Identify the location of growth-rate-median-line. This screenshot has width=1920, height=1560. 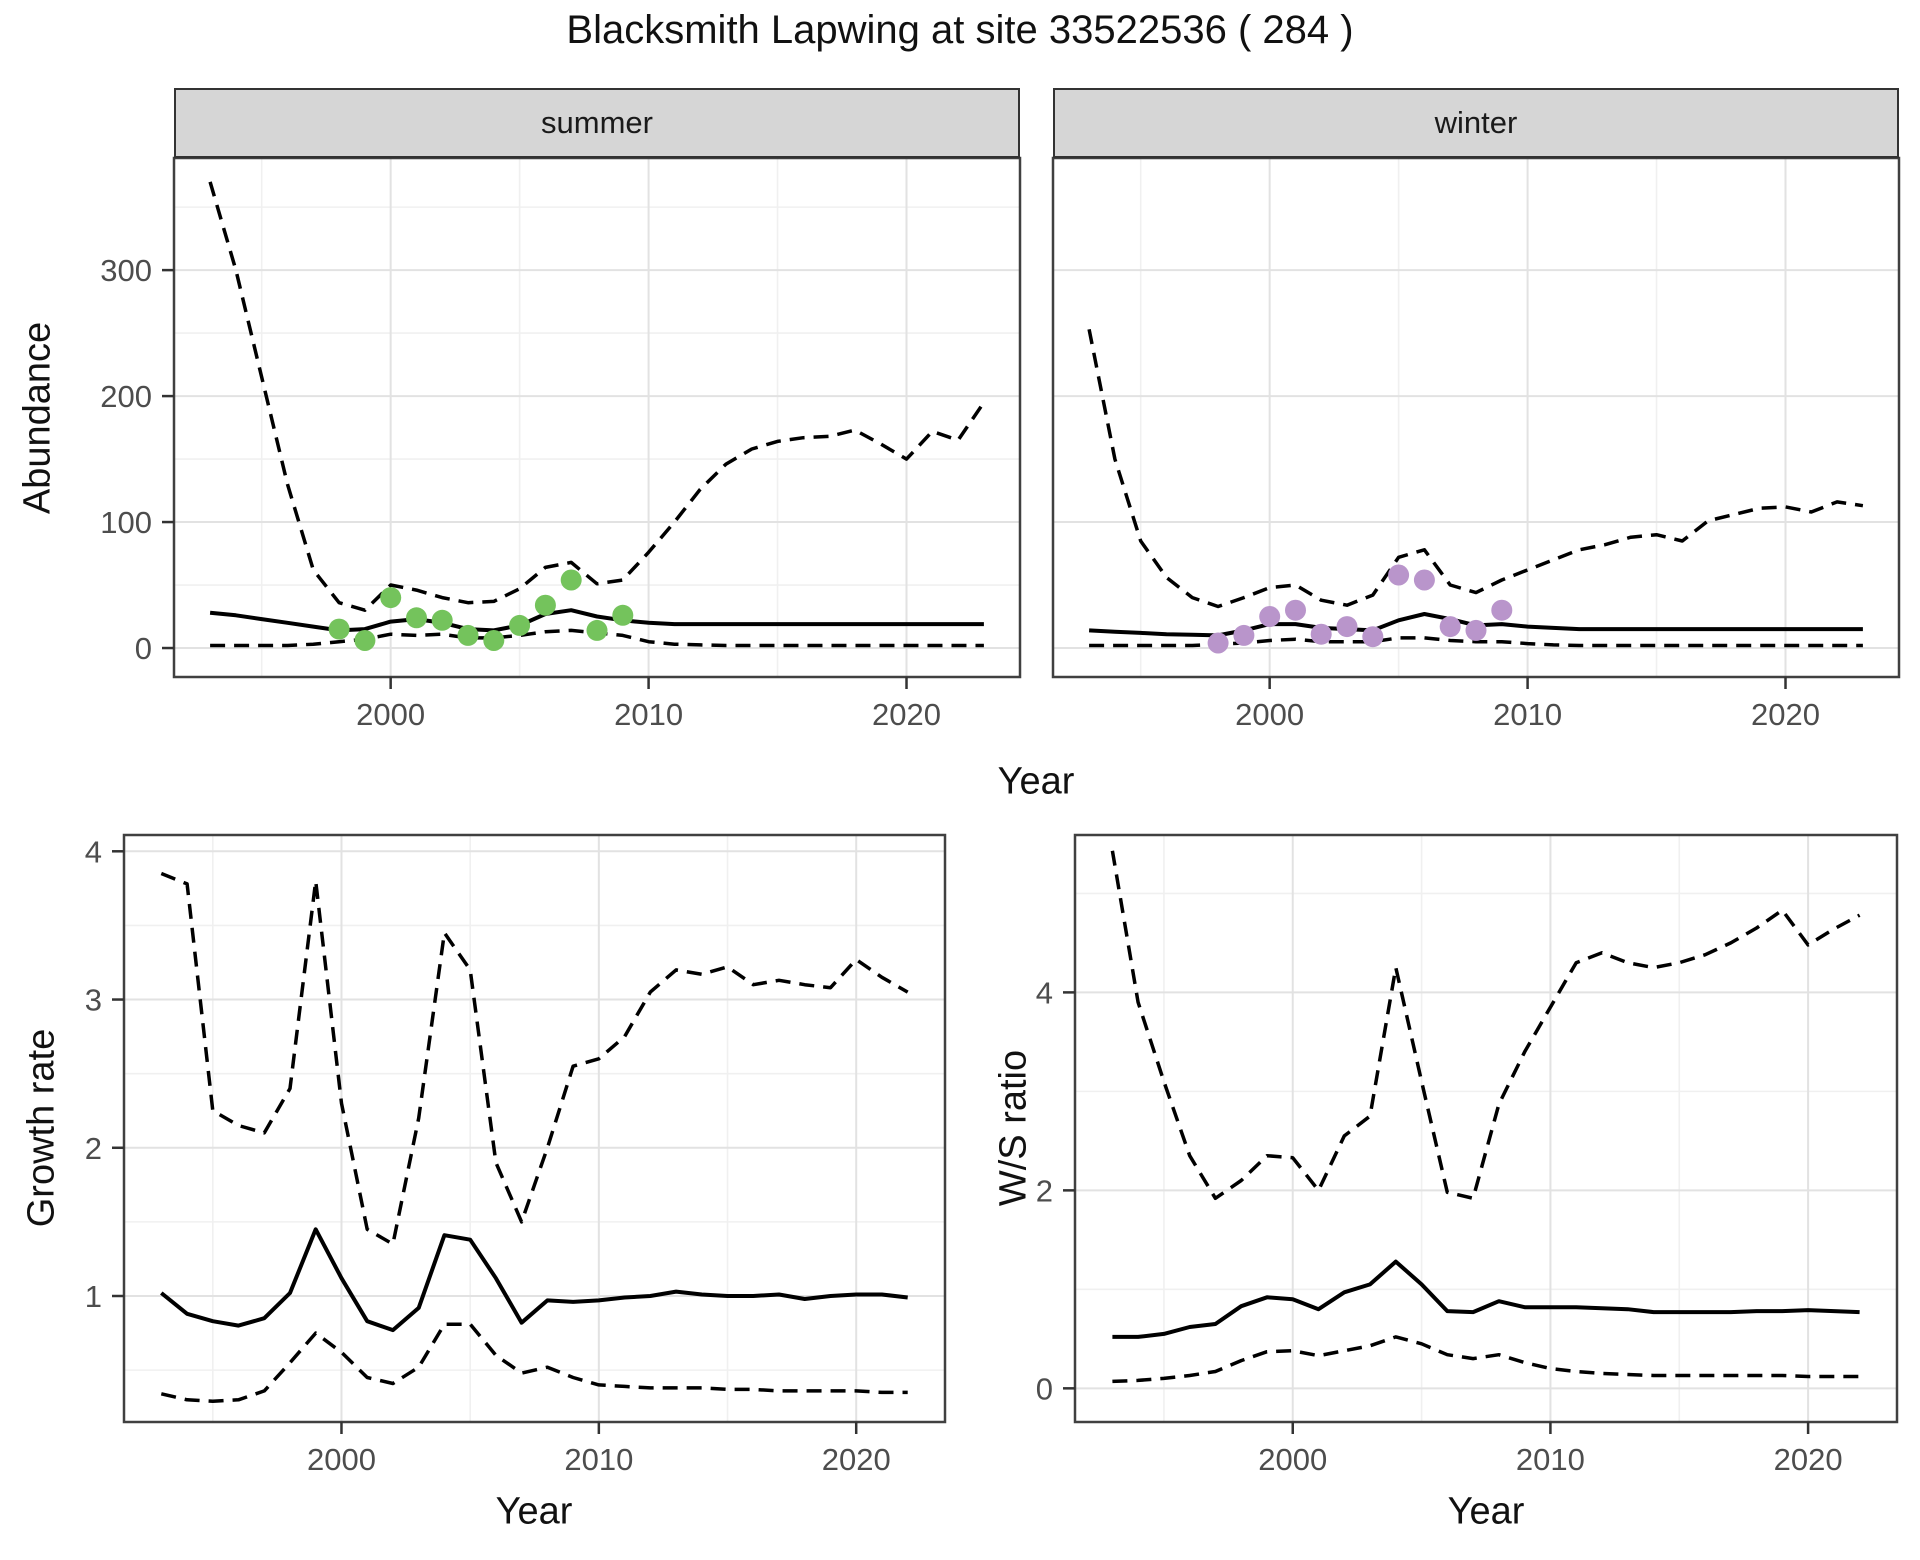
(534, 1280).